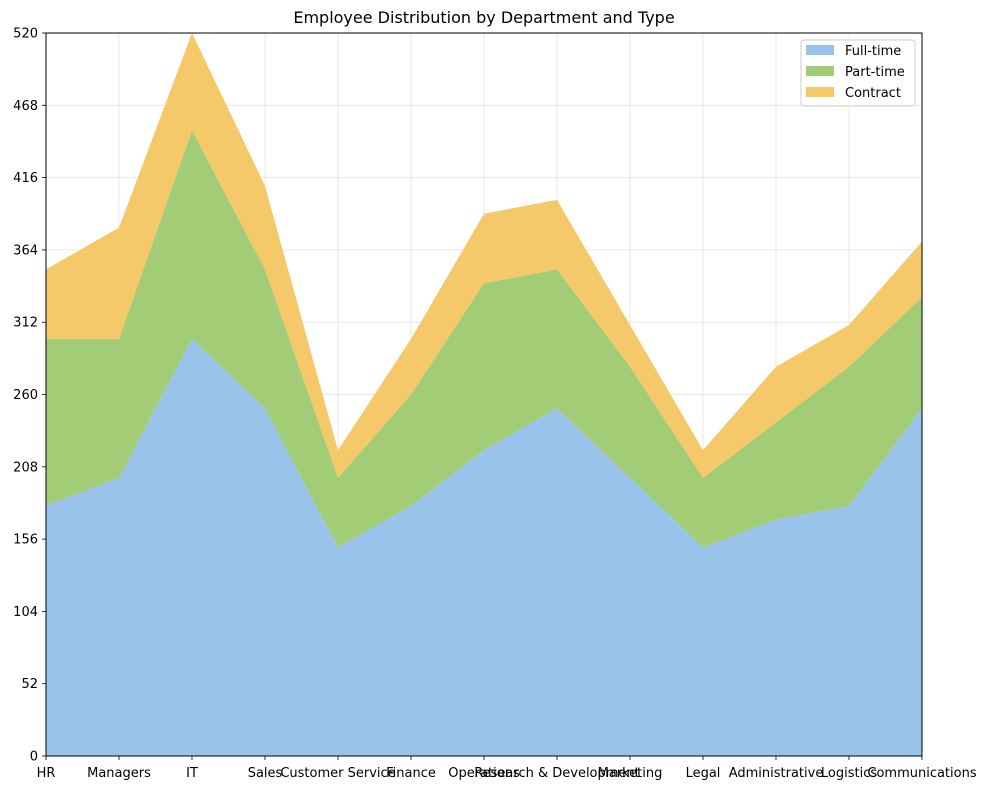 This screenshot has height=790, width=989. I want to click on legend: Full-time Part-time Contract, so click(858, 73).